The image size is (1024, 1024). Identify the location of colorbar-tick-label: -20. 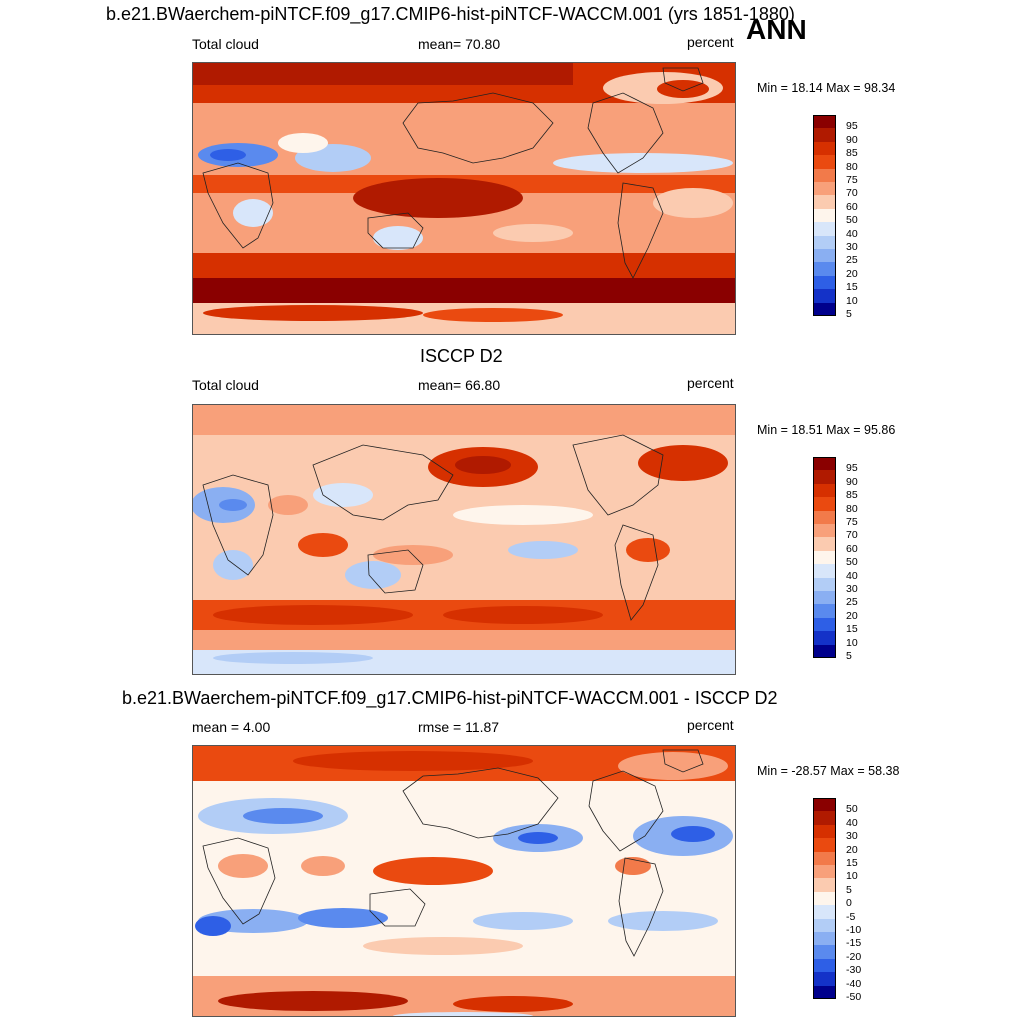
(854, 956).